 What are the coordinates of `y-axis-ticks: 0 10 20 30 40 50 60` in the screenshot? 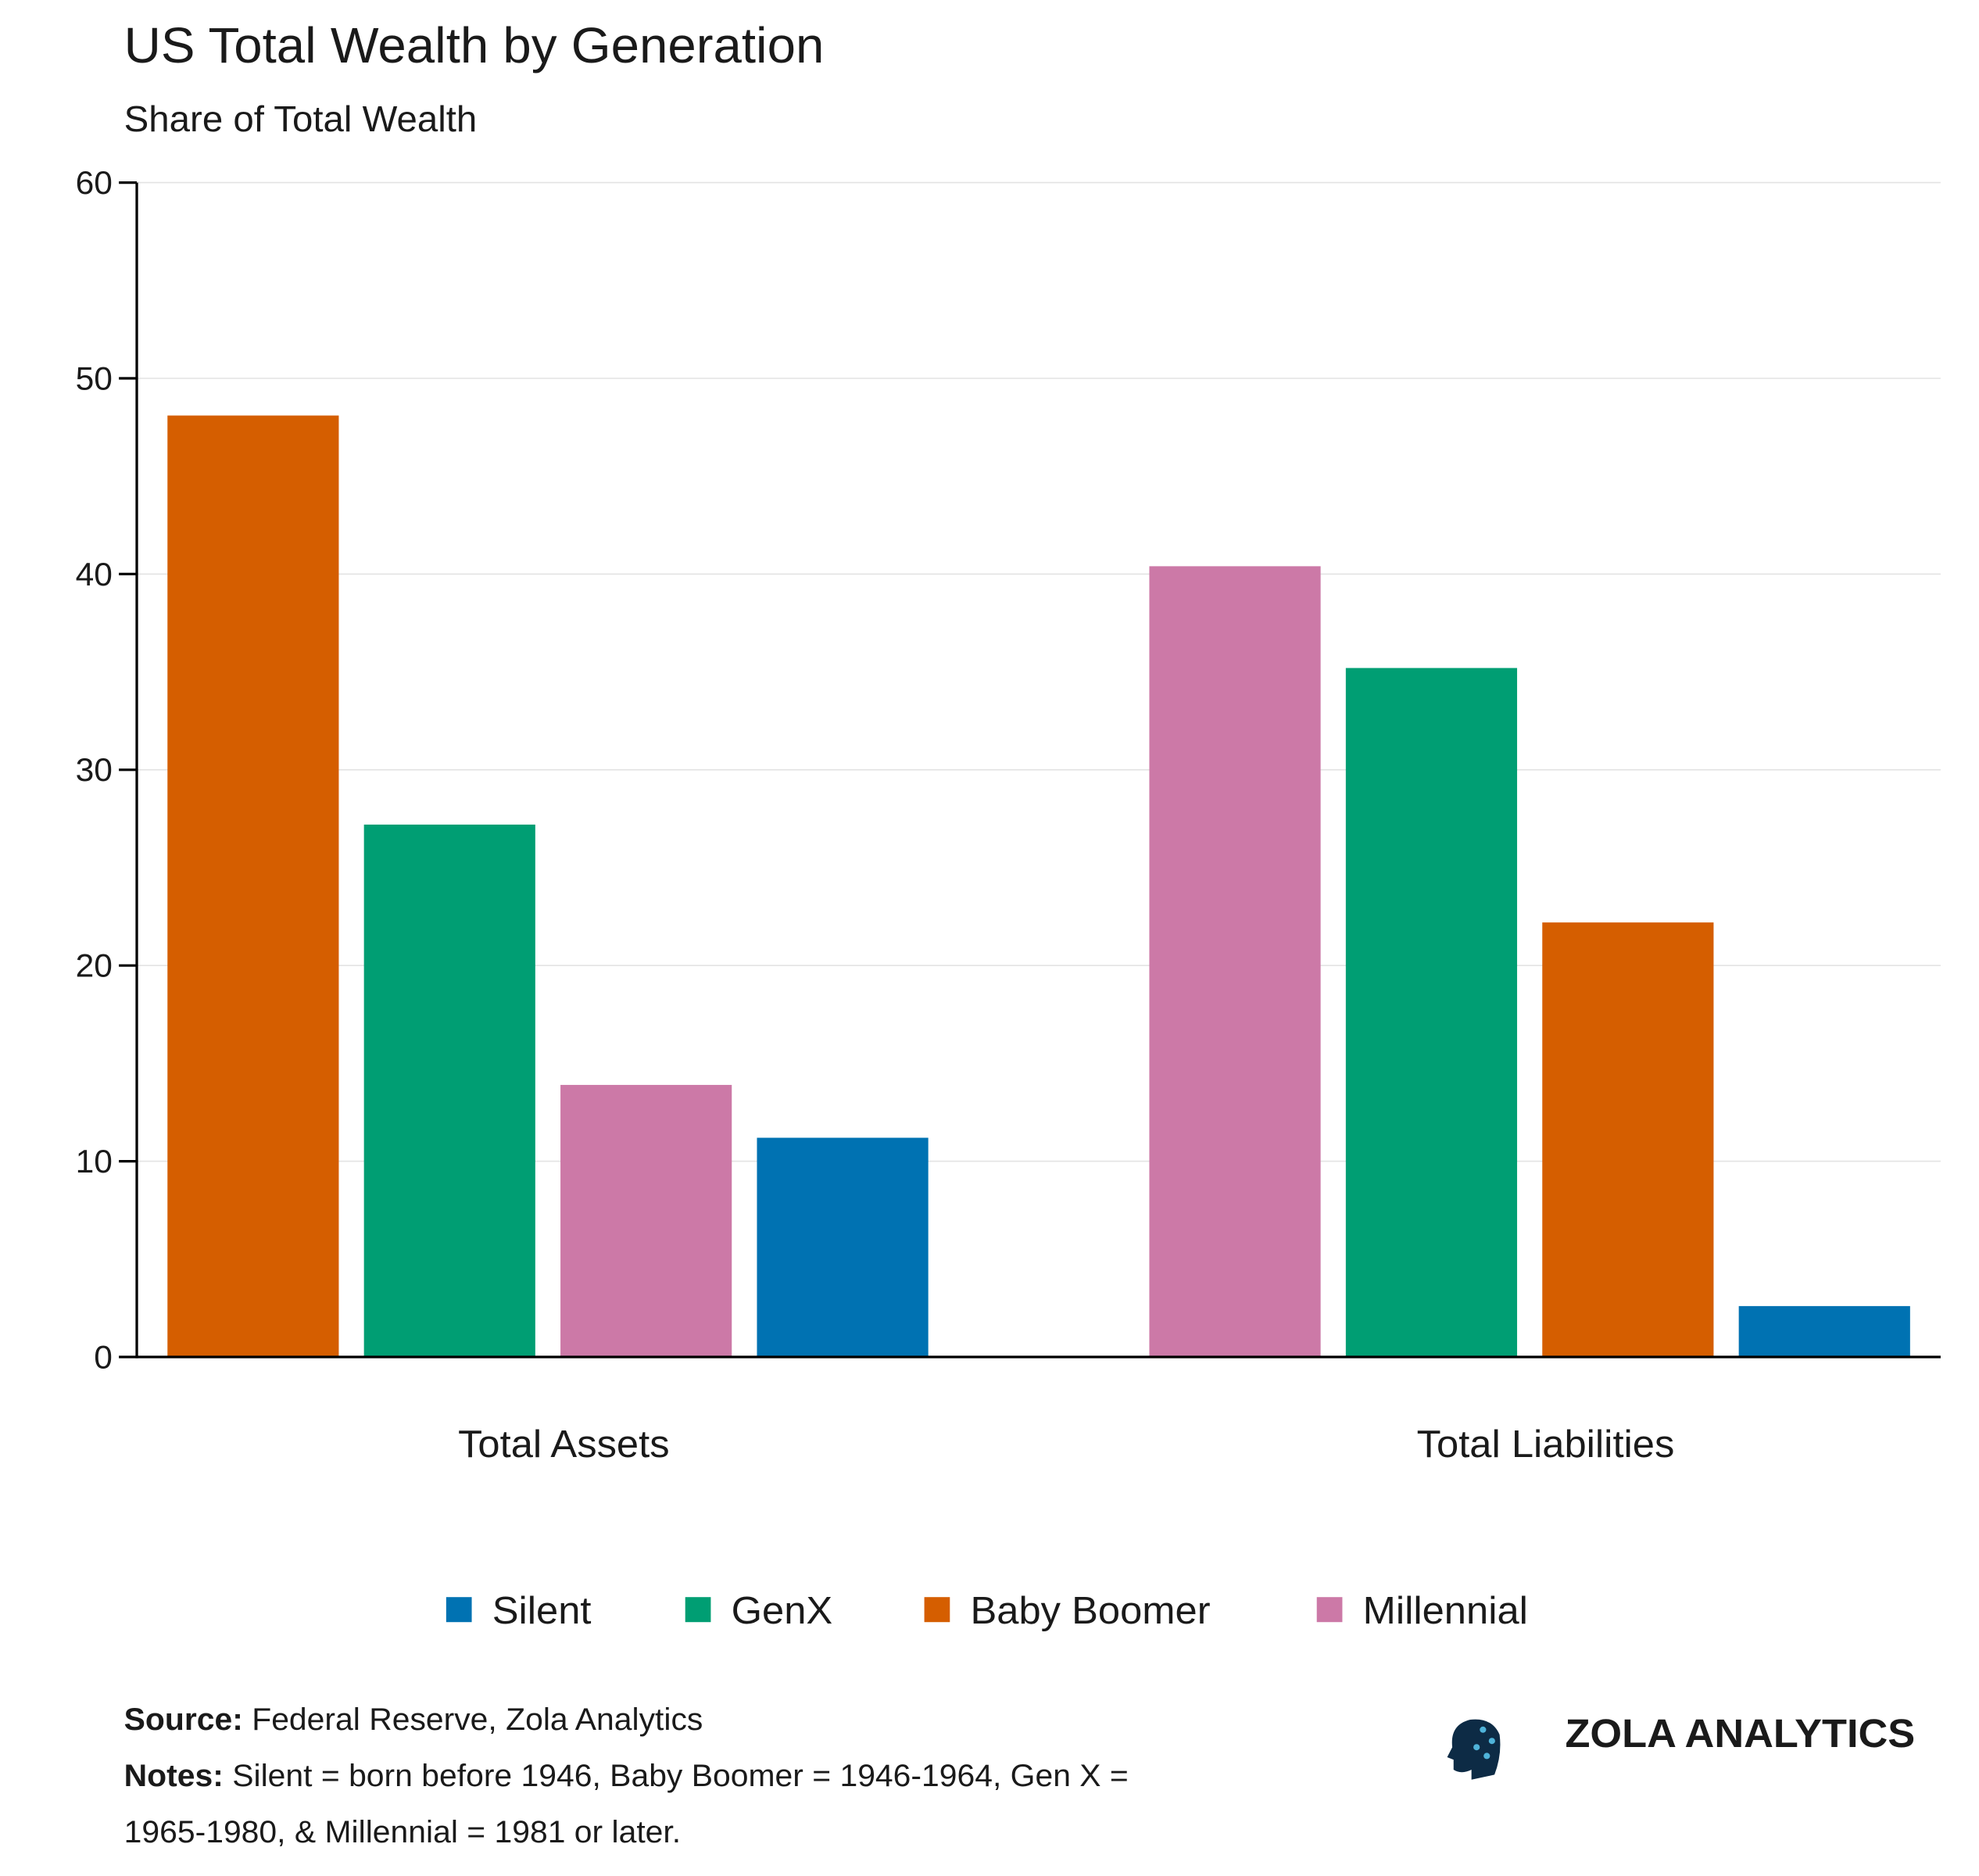 It's located at (107, 769).